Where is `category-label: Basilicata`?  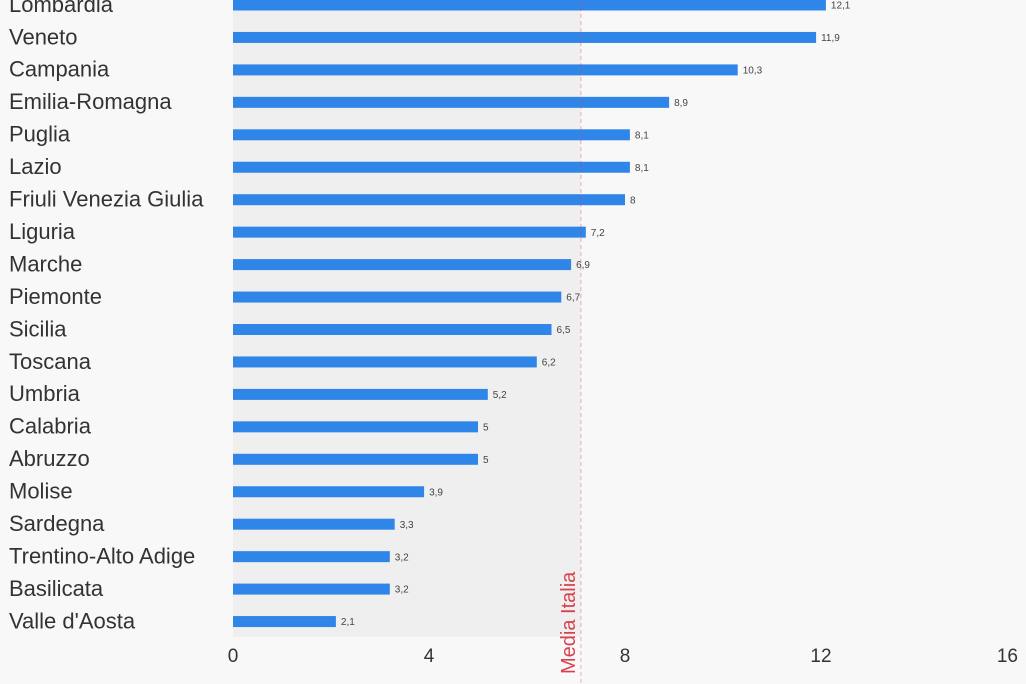 category-label: Basilicata is located at coordinates (56, 588).